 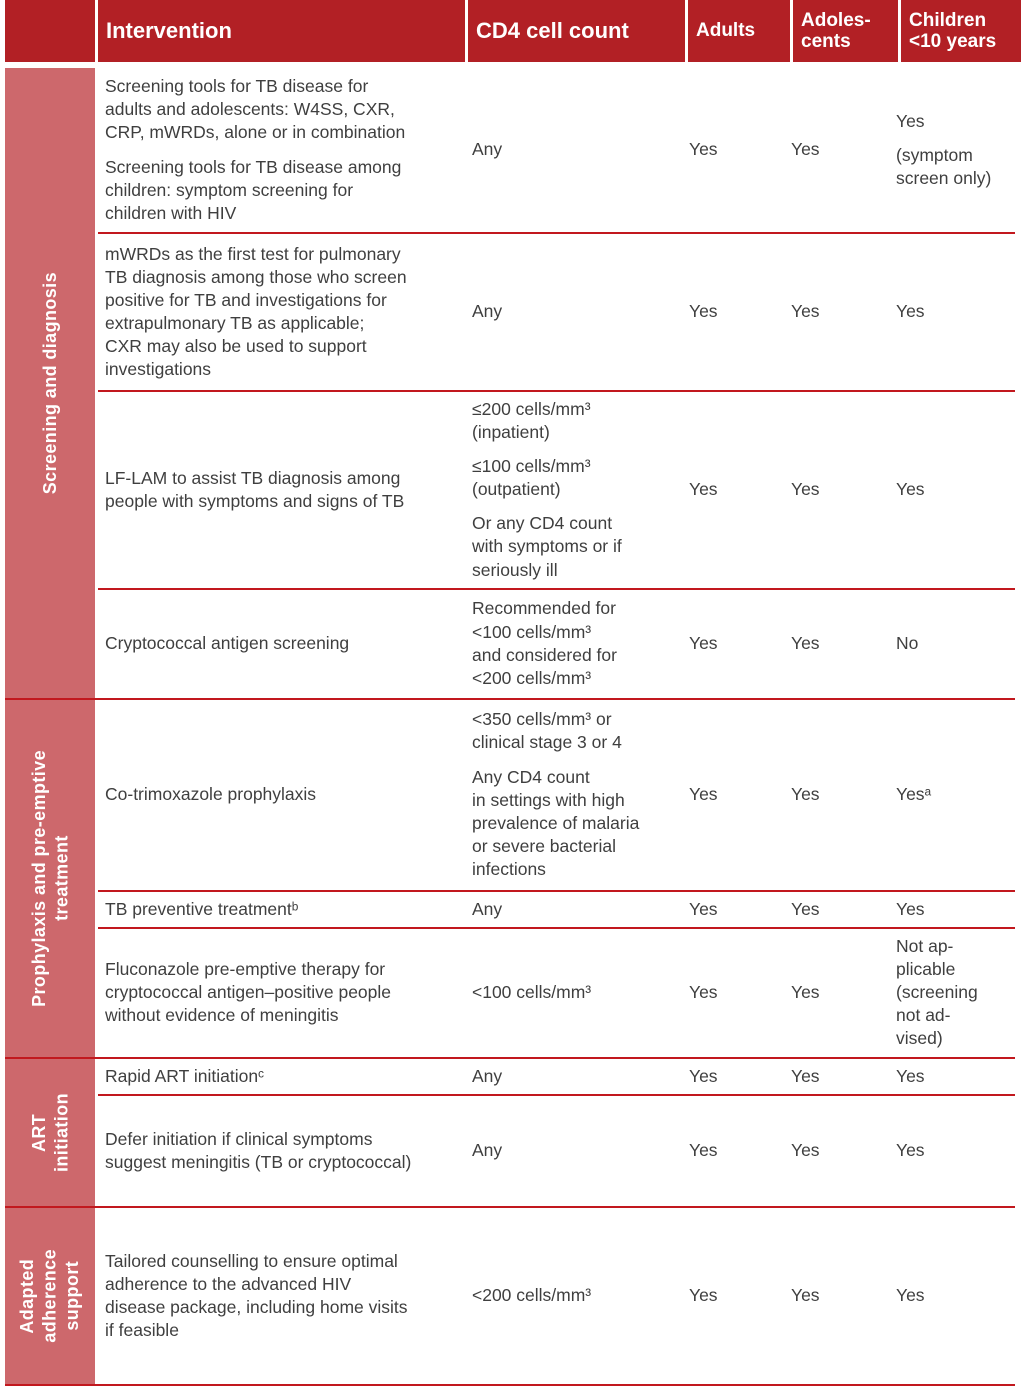 I want to click on cd4-cell: <100 cells/mm³, so click(x=573, y=992).